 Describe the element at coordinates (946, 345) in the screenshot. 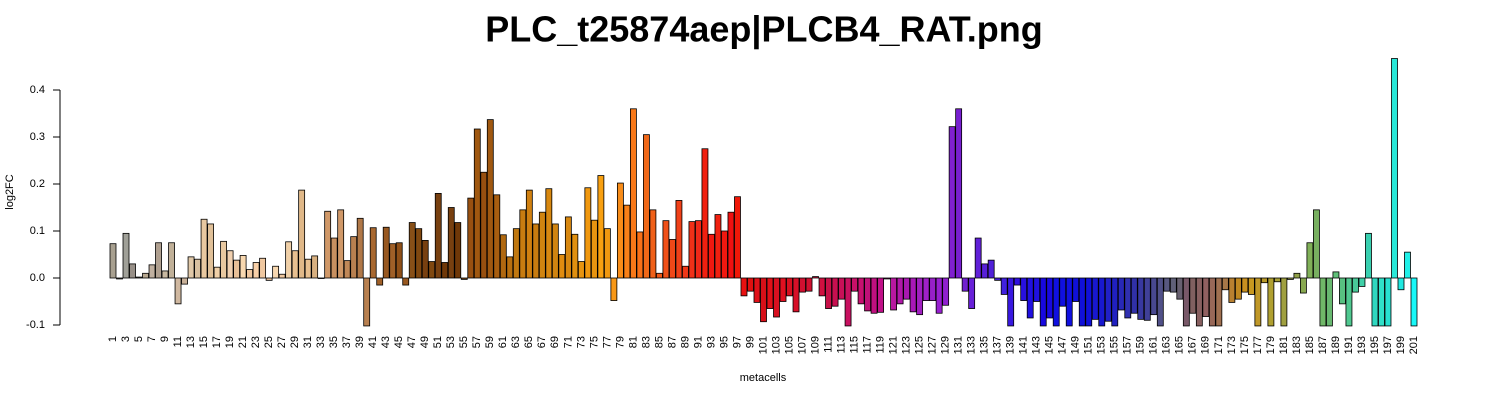

I see `x-tick-label: 129` at that location.